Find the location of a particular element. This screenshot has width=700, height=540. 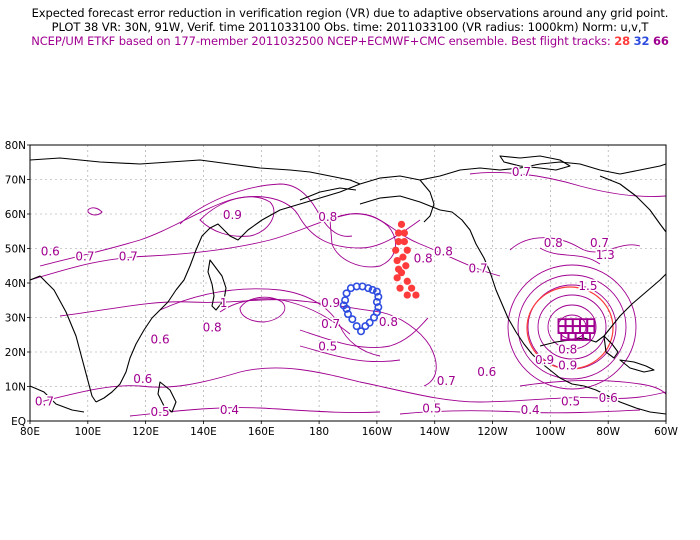

lon-tick-label: 80W is located at coordinates (608, 432).